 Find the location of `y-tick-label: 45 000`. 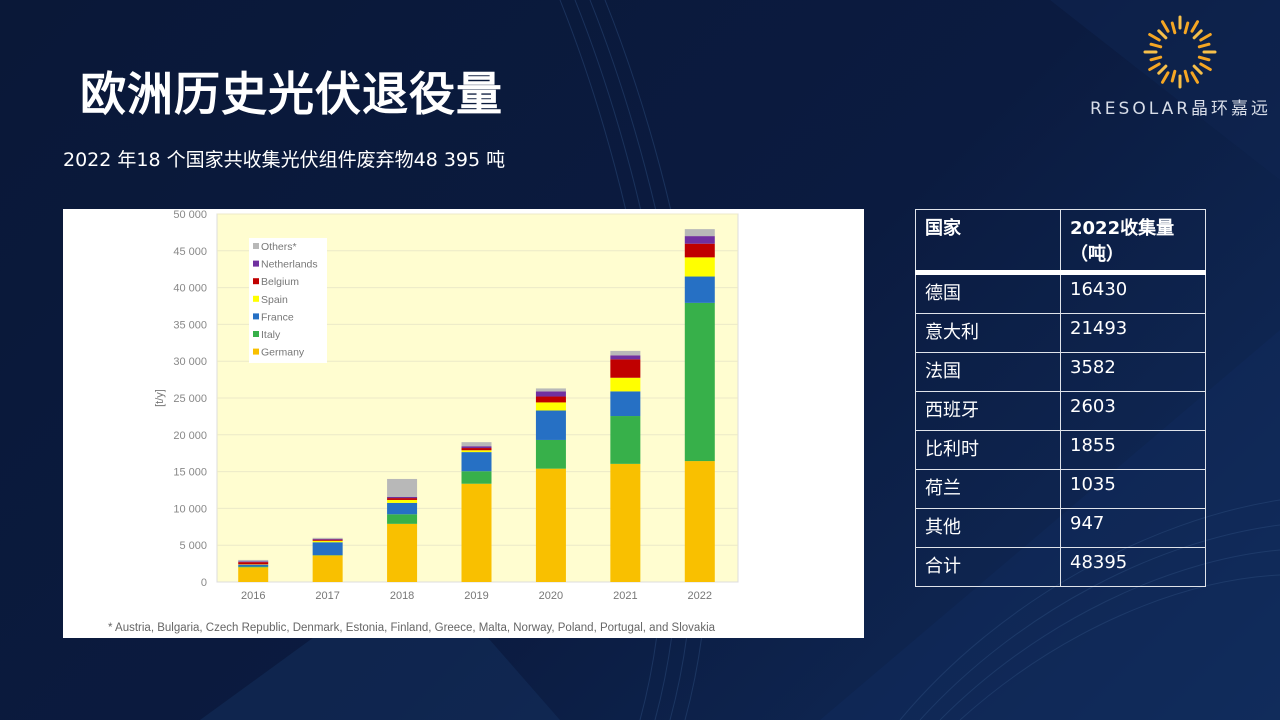

y-tick-label: 45 000 is located at coordinates (190, 252).